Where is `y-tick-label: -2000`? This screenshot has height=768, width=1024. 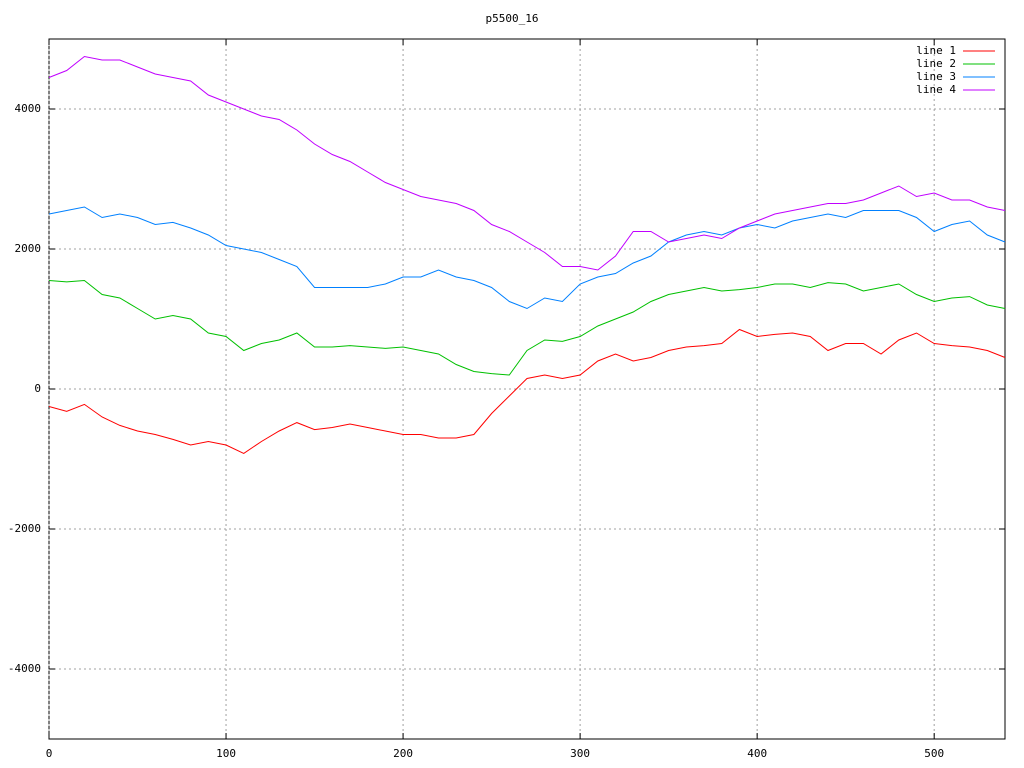 y-tick-label: -2000 is located at coordinates (24, 528).